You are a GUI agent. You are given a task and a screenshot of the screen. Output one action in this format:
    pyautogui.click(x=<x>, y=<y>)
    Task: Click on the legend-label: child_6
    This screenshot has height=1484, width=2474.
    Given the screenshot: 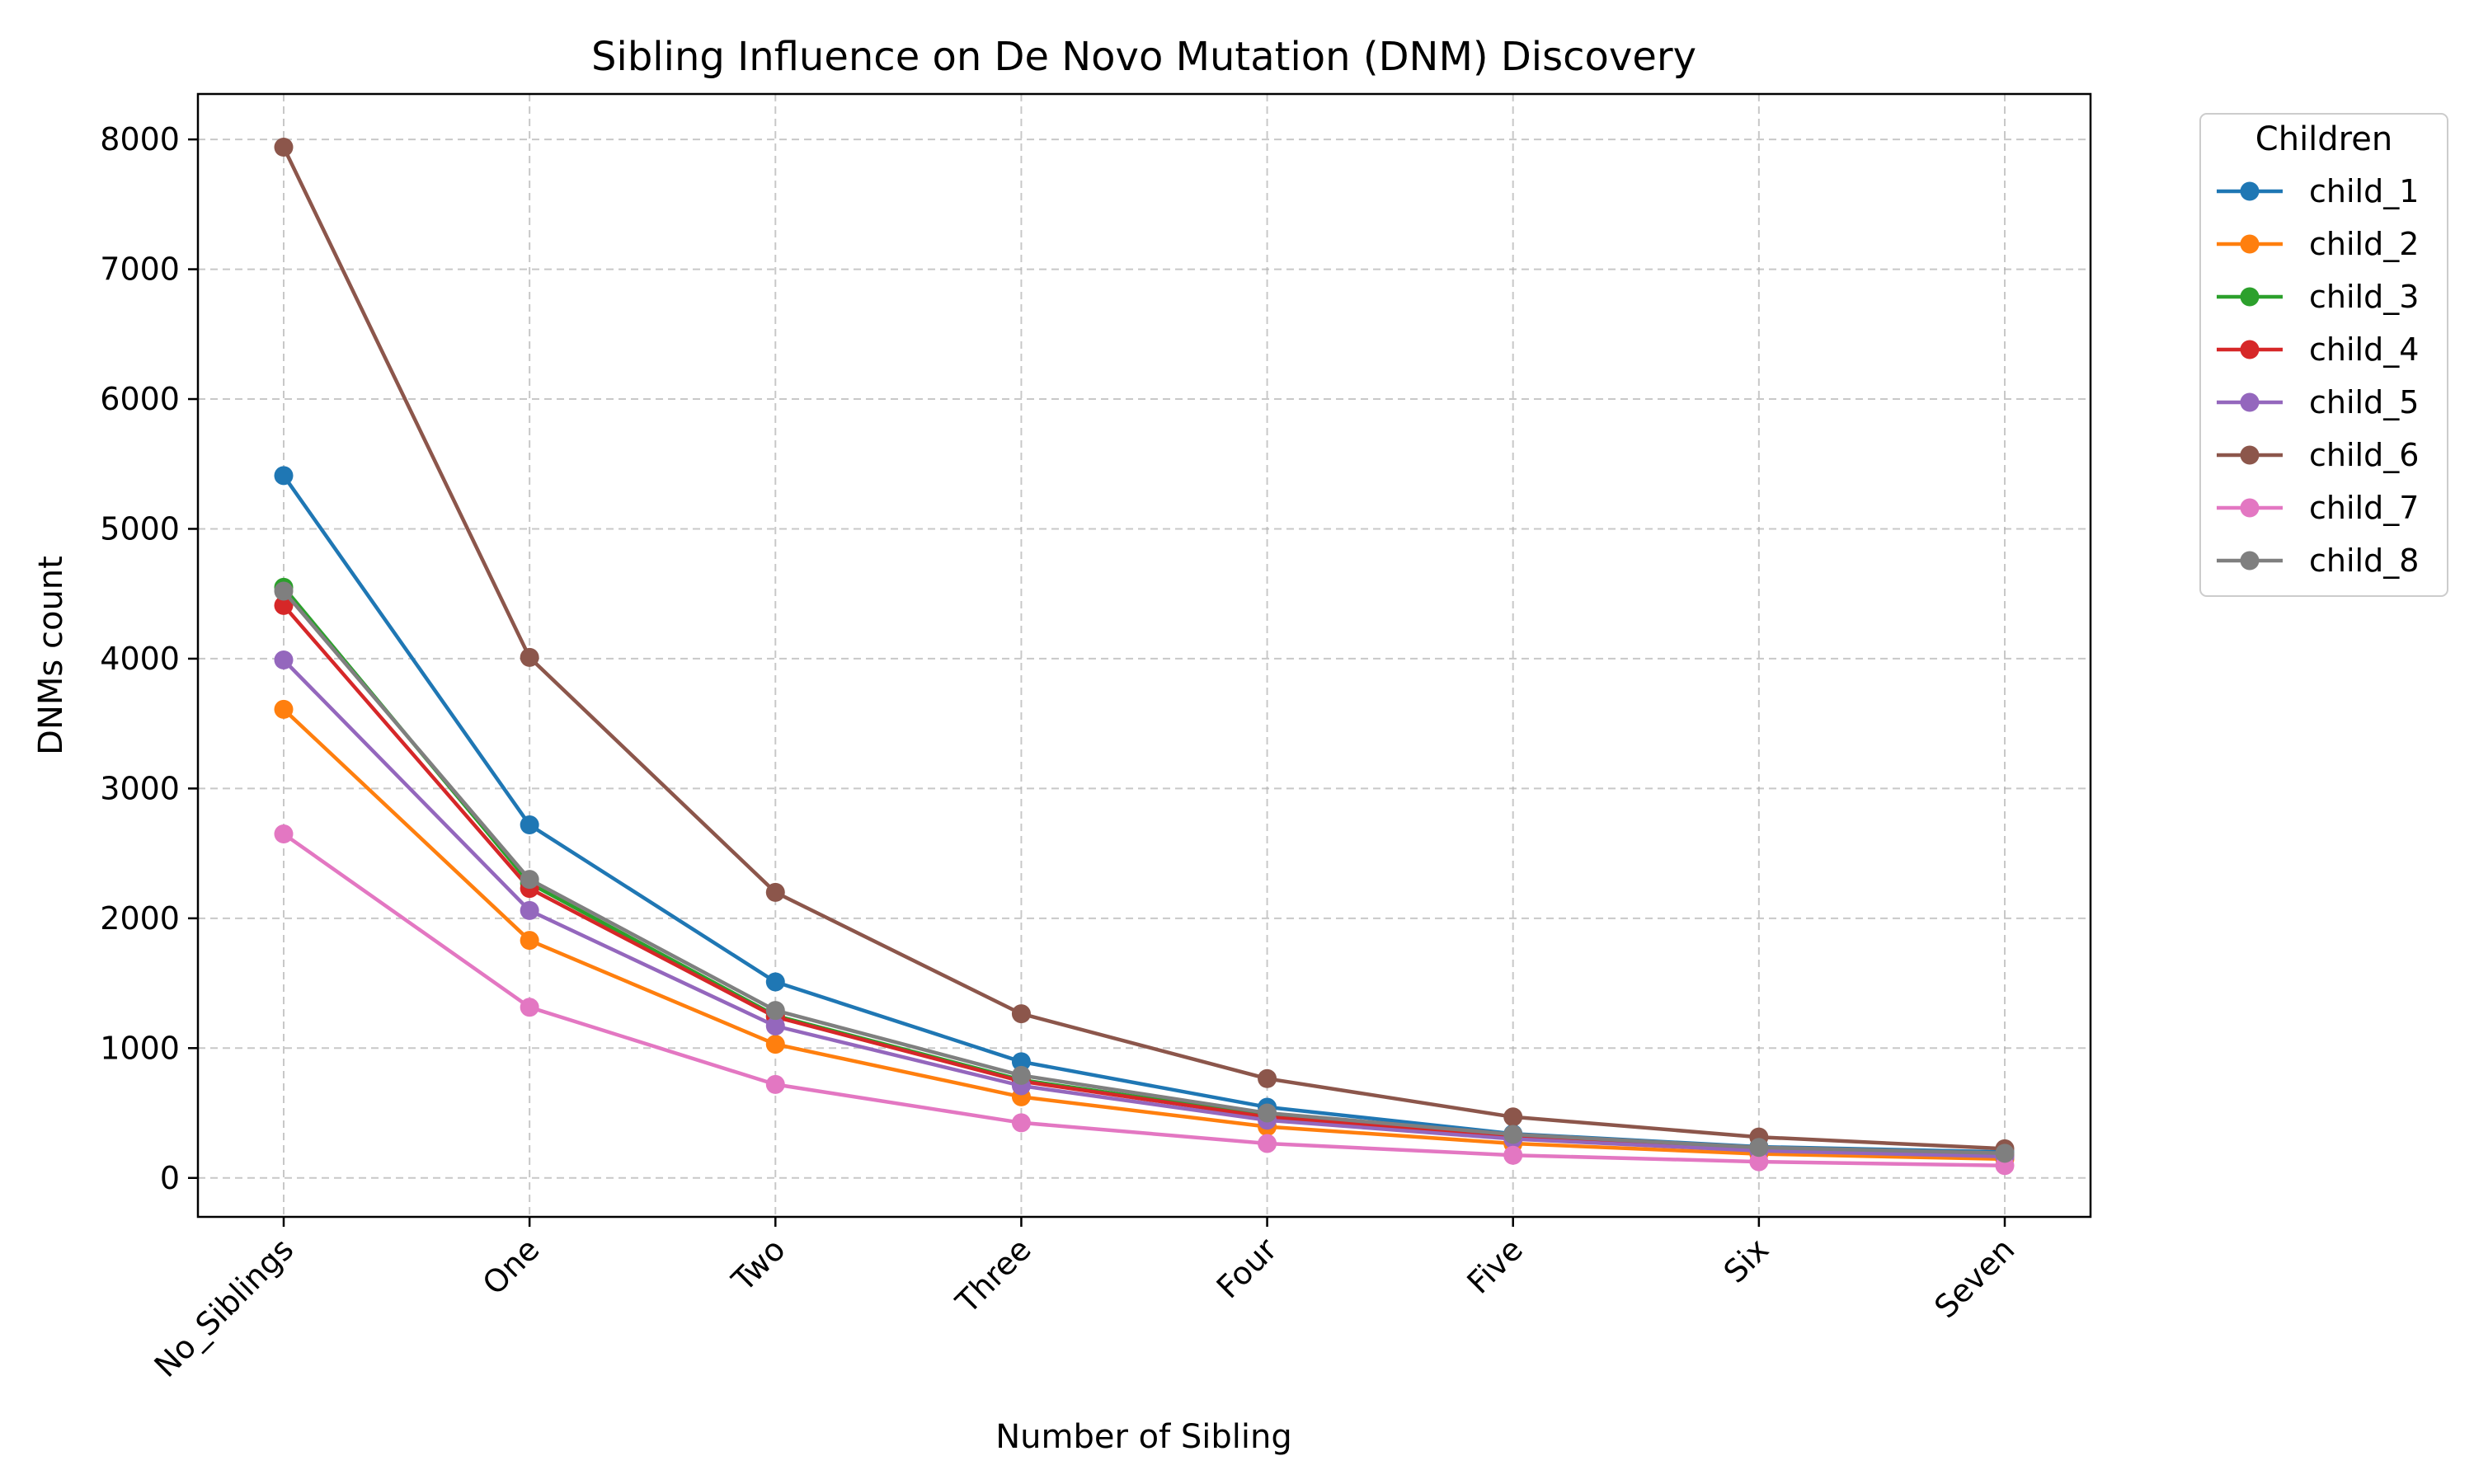 What is the action you would take?
    pyautogui.click(x=2364, y=455)
    